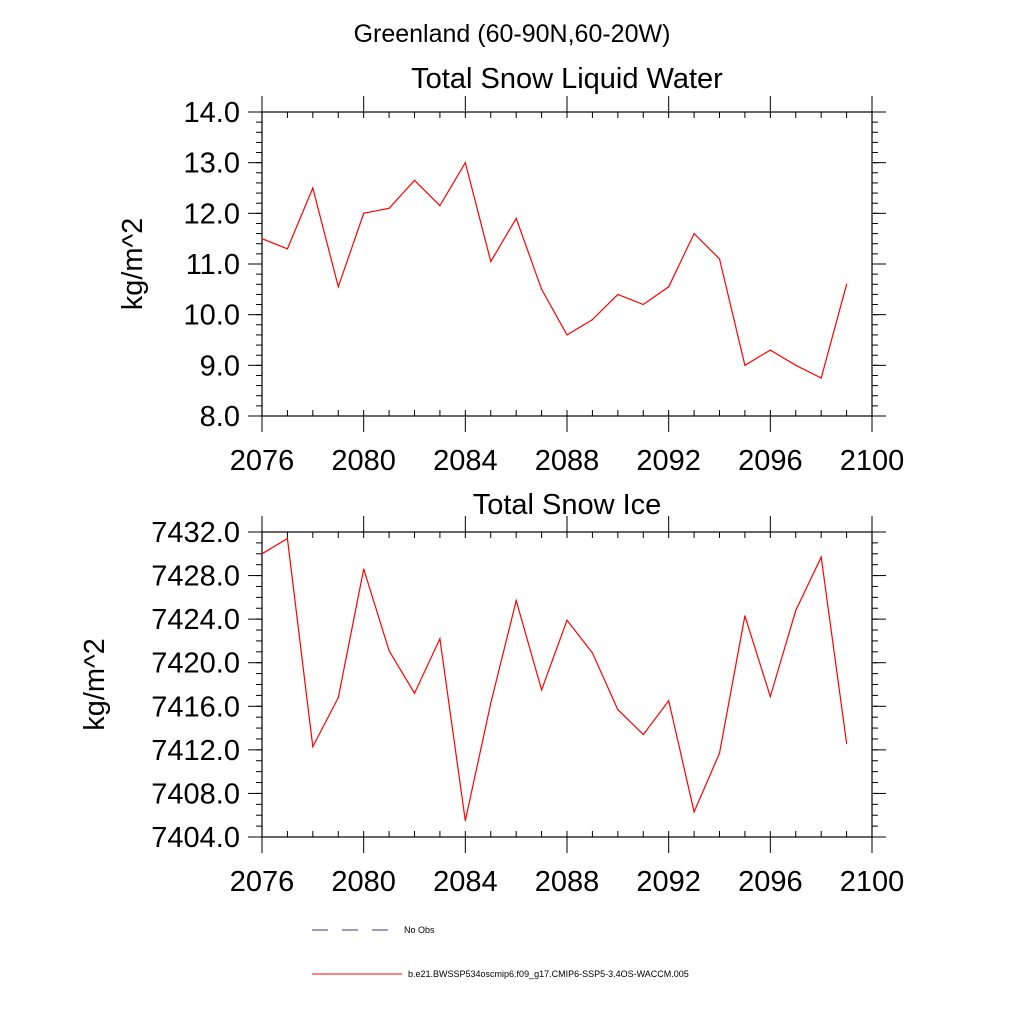  What do you see at coordinates (554, 270) in the screenshot?
I see `series-line` at bounding box center [554, 270].